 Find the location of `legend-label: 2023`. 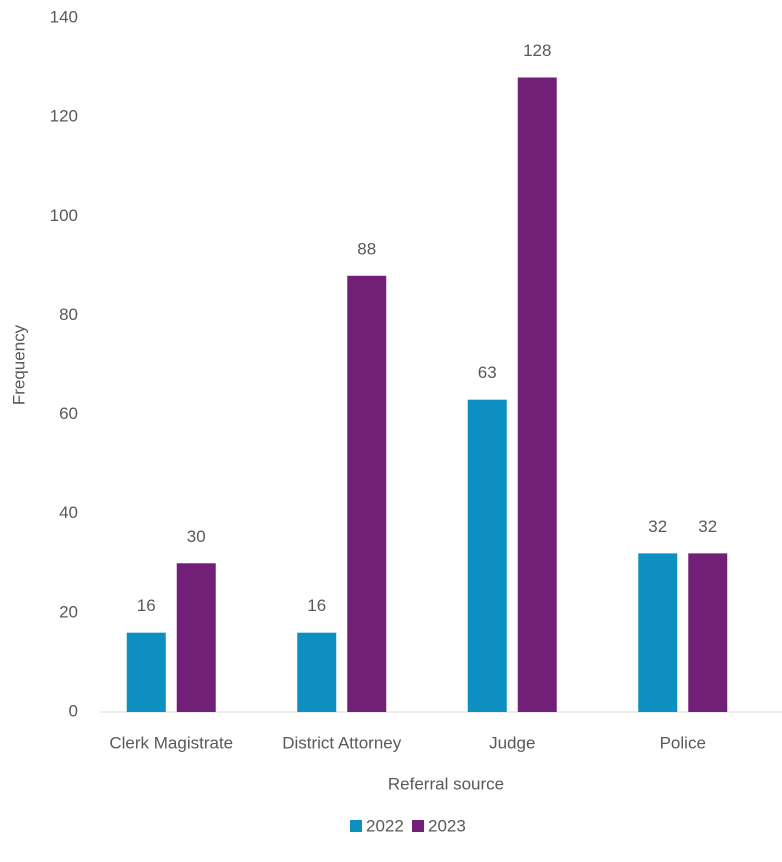

legend-label: 2023 is located at coordinates (447, 825).